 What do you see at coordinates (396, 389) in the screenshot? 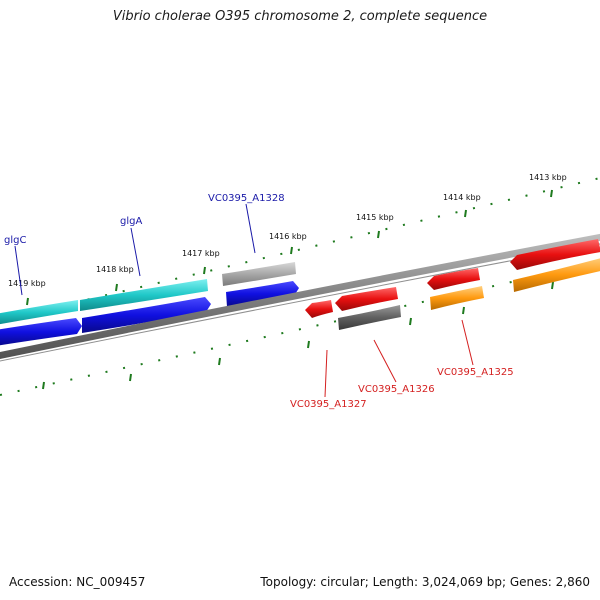
I see `gene-label-VC0395-A1326: VC0395_A1326` at bounding box center [396, 389].